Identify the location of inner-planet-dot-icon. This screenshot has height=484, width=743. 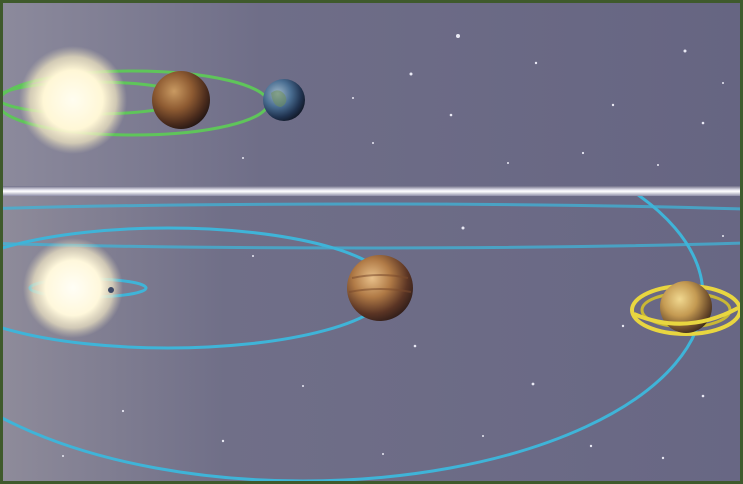
(111, 290).